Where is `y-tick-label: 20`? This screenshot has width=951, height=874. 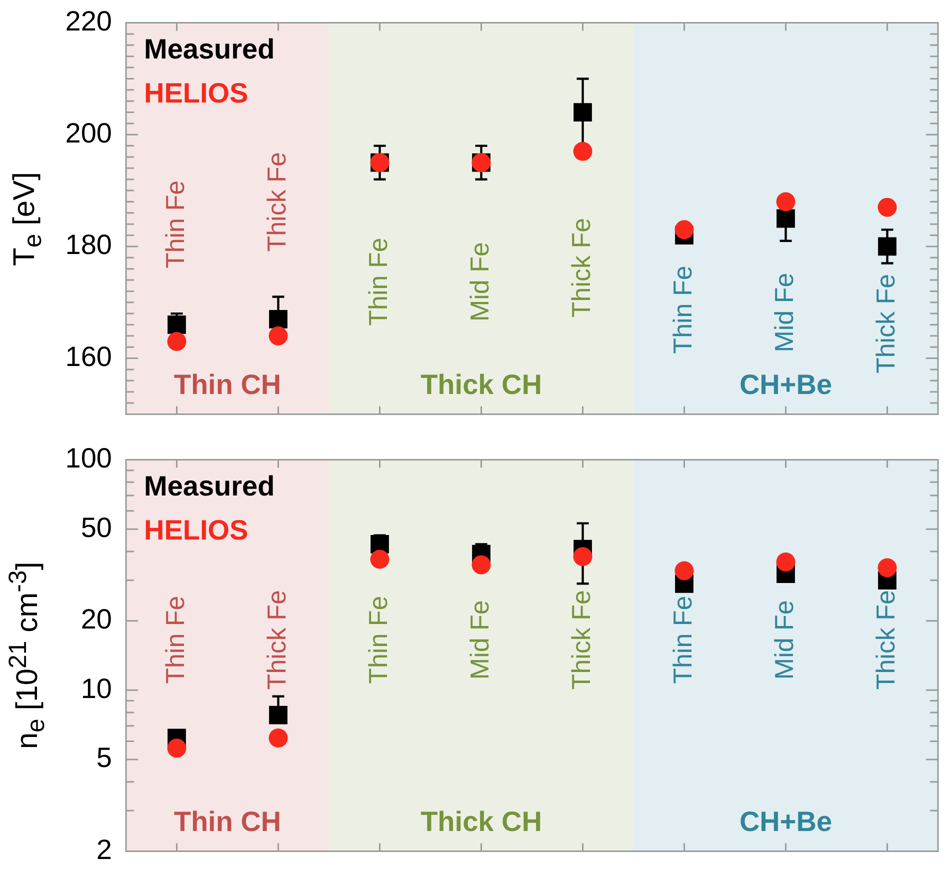
y-tick-label: 20 is located at coordinates (96, 619).